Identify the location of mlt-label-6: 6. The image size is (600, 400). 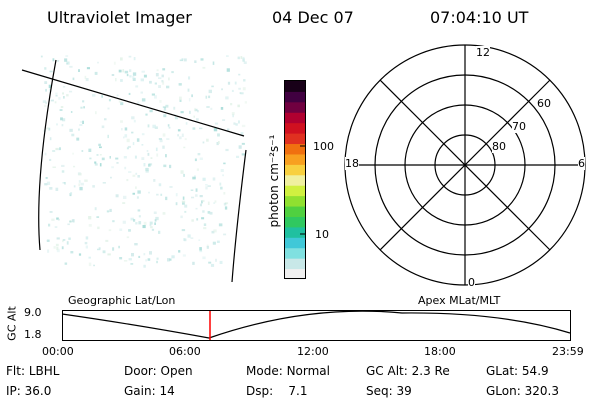
(581, 163).